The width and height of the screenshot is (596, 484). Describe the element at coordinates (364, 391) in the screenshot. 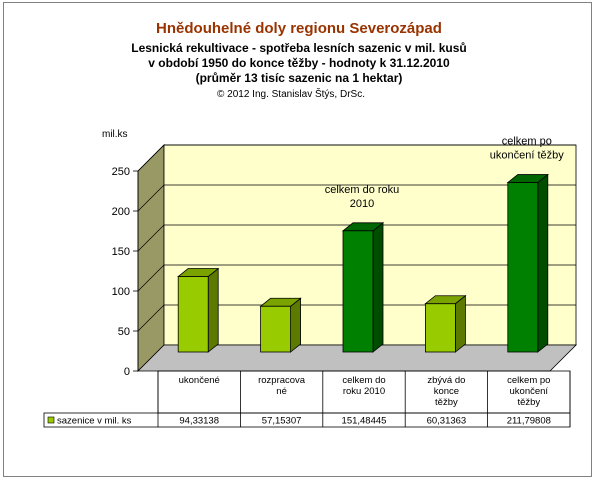

I see `category-label: roku 2010` at that location.